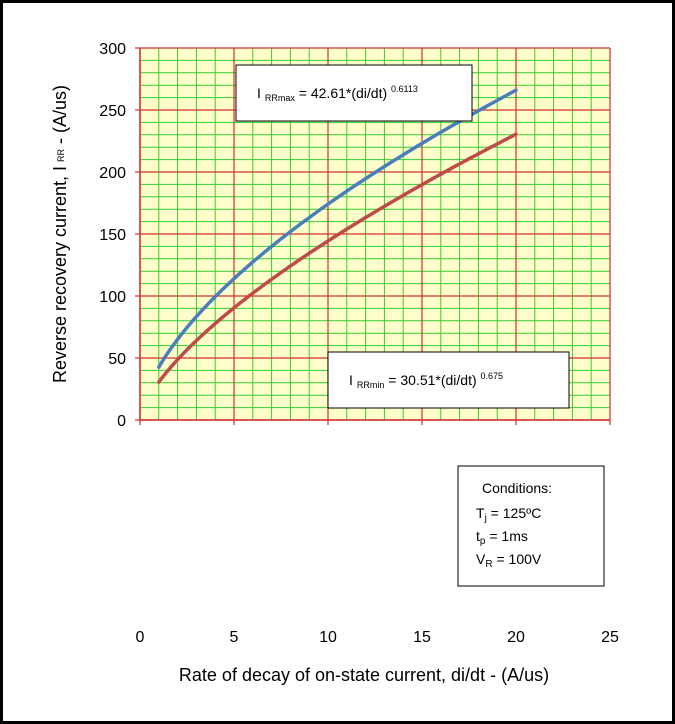  Describe the element at coordinates (516, 637) in the screenshot. I see `x-tick-label: 20` at that location.